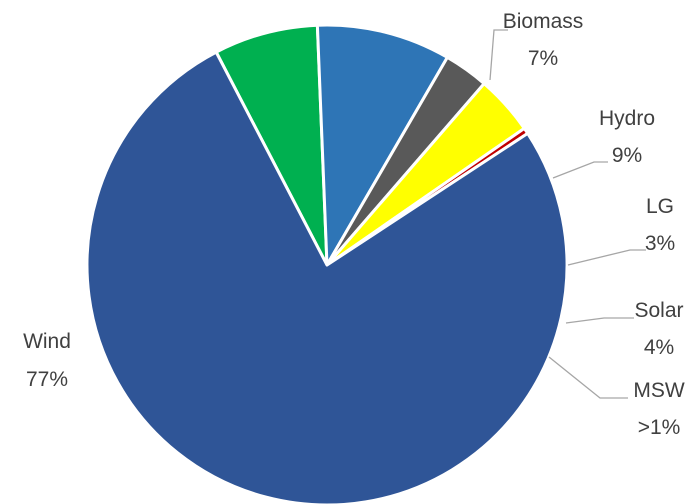 The image size is (697, 504). Describe the element at coordinates (658, 310) in the screenshot. I see `slice-label-solar: Solar` at that location.